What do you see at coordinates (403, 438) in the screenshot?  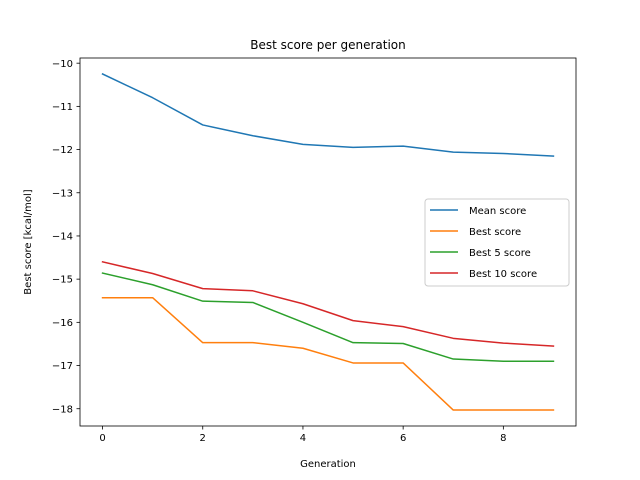 I see `x-tick-label: 6` at bounding box center [403, 438].